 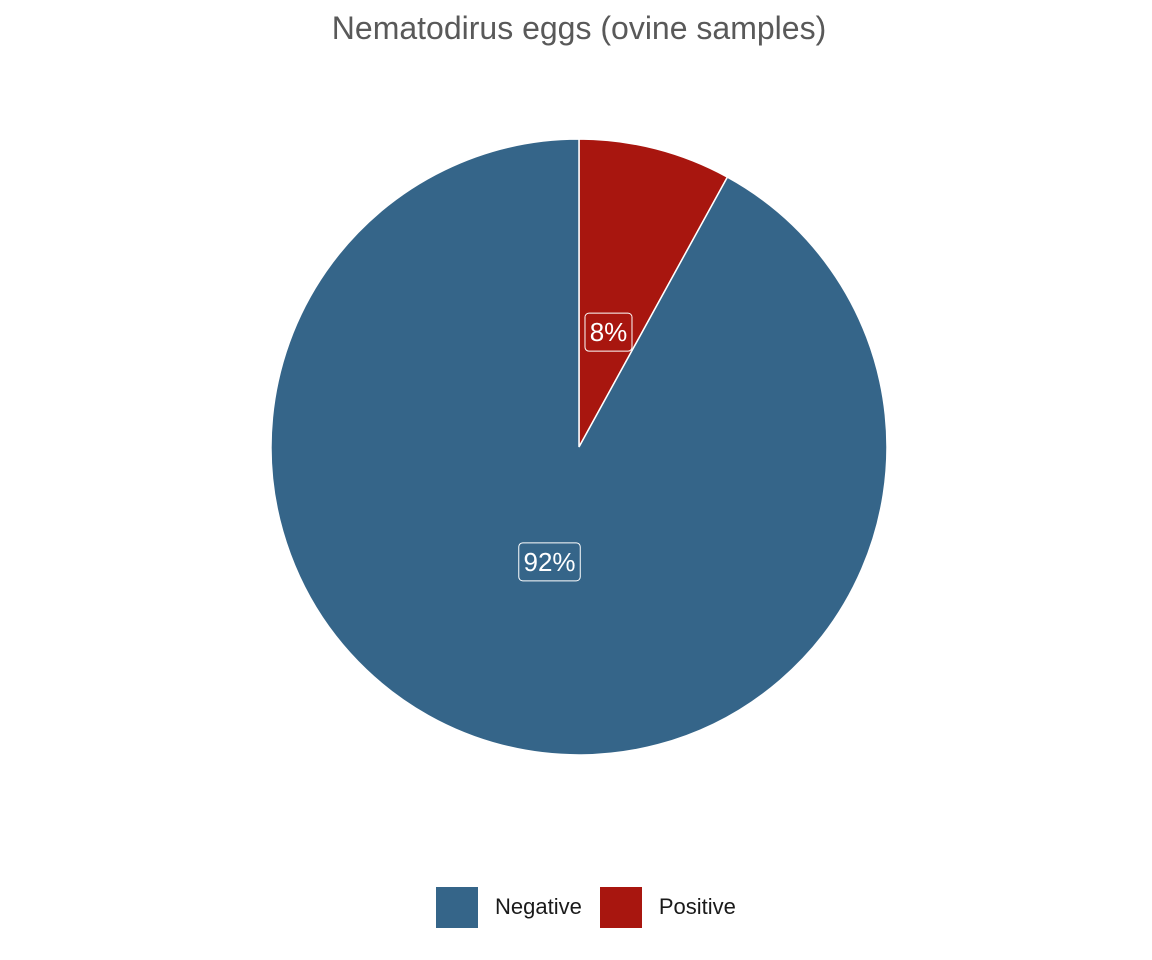 I want to click on slice-label-positive: 8%, so click(x=608, y=332).